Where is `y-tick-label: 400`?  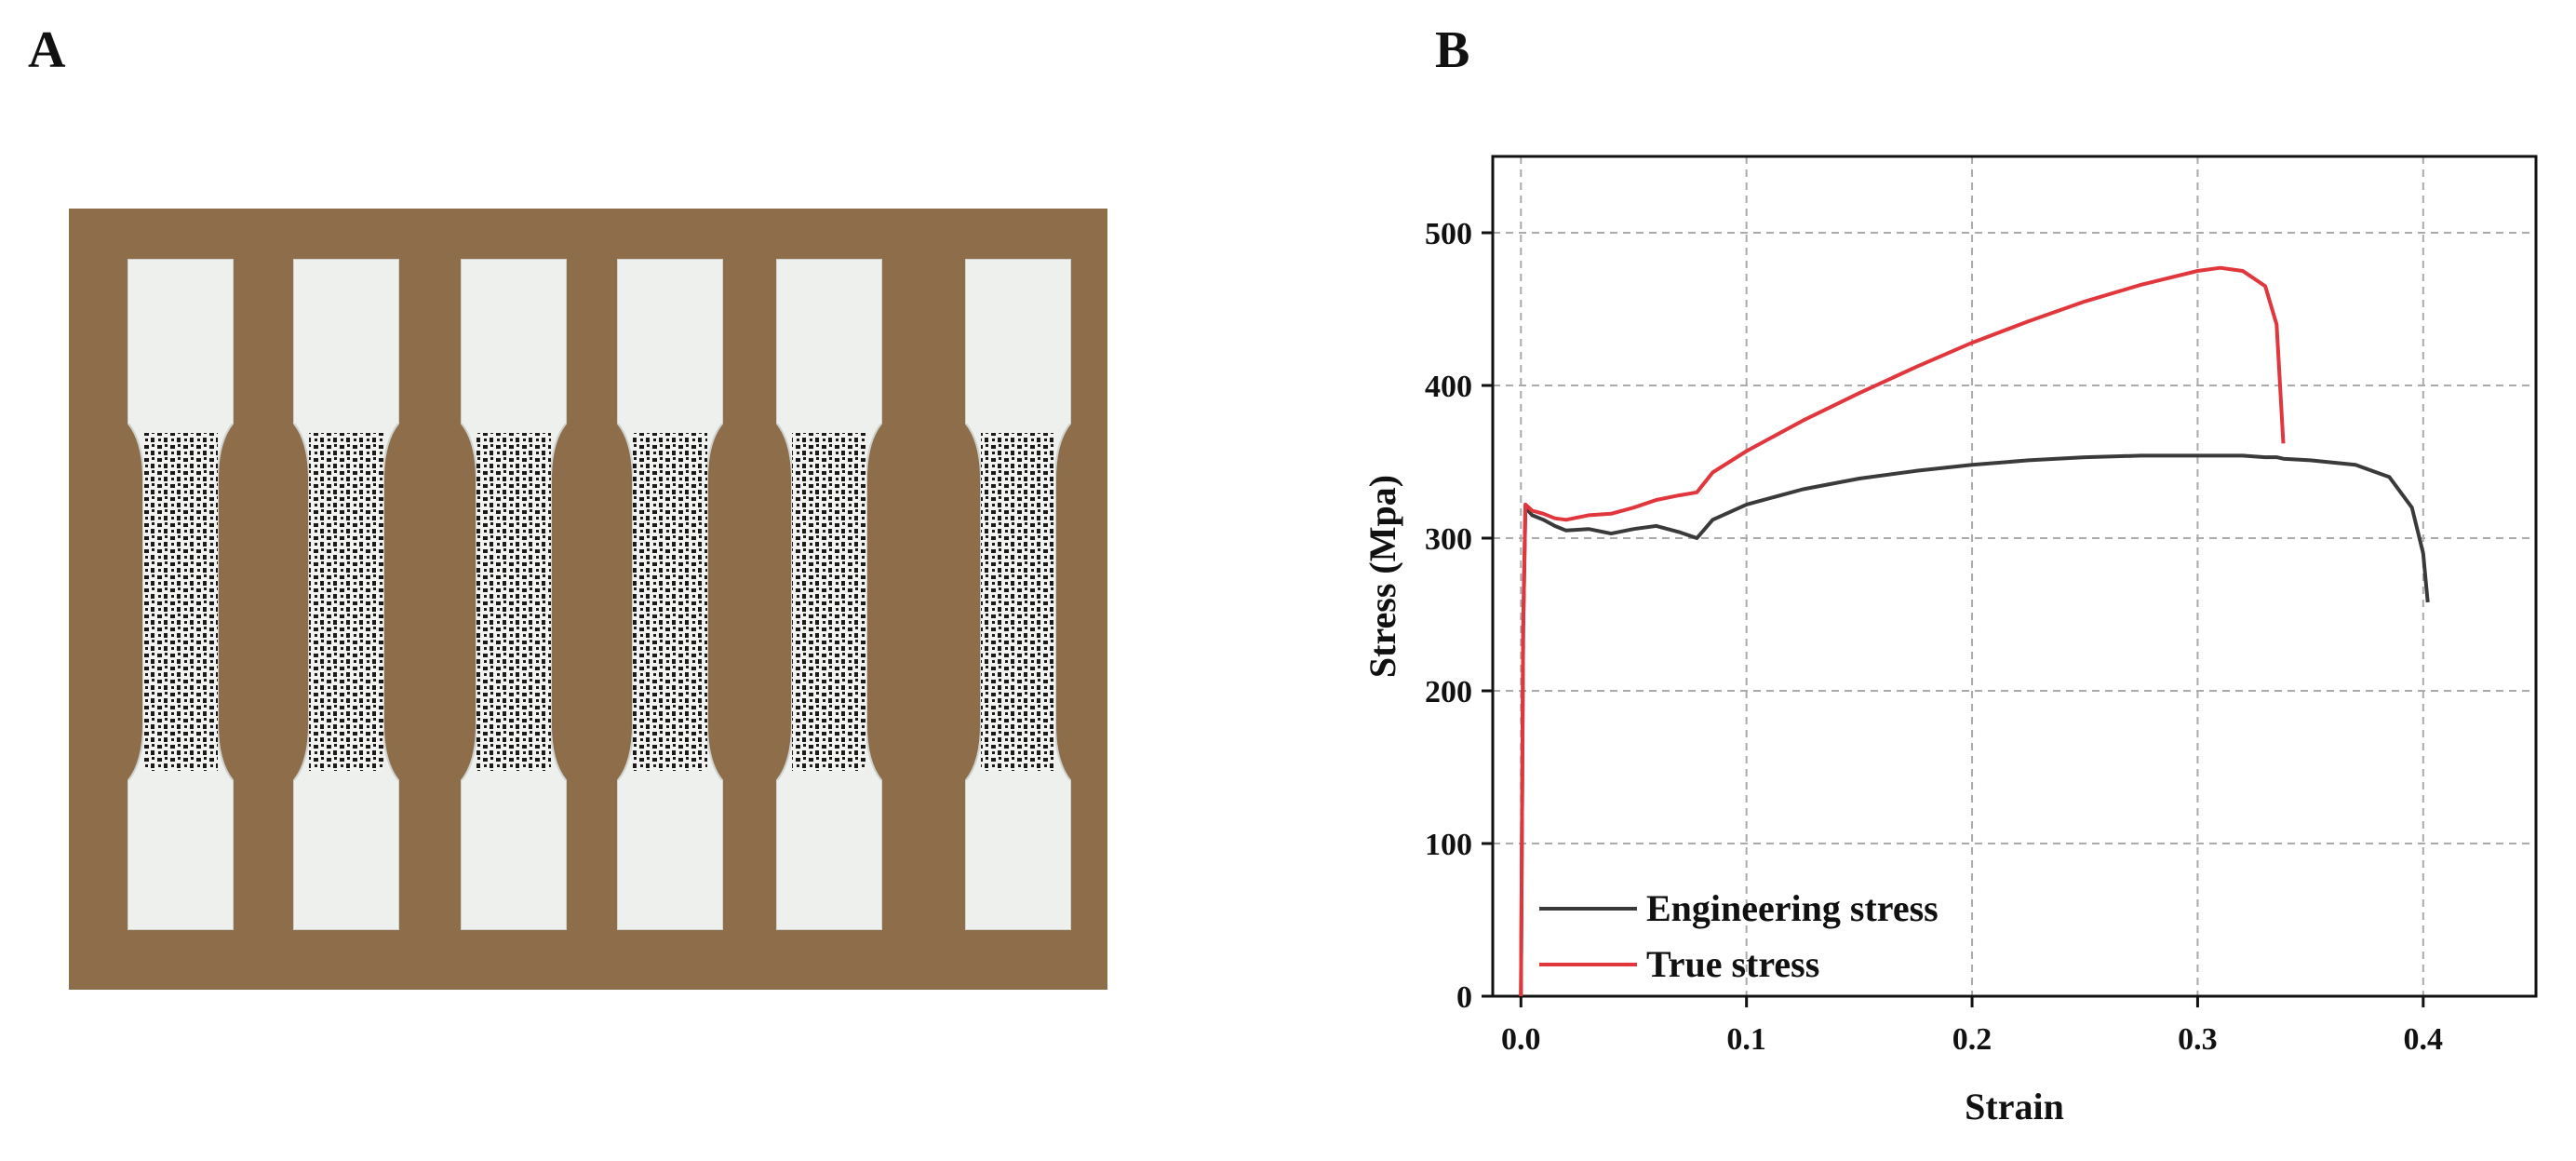 y-tick-label: 400 is located at coordinates (1448, 387).